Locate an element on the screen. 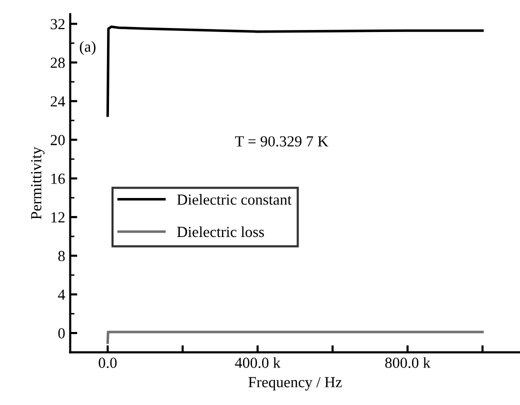 Image resolution: width=520 pixels, height=405 pixels. annotation: (a) is located at coordinates (88, 48).